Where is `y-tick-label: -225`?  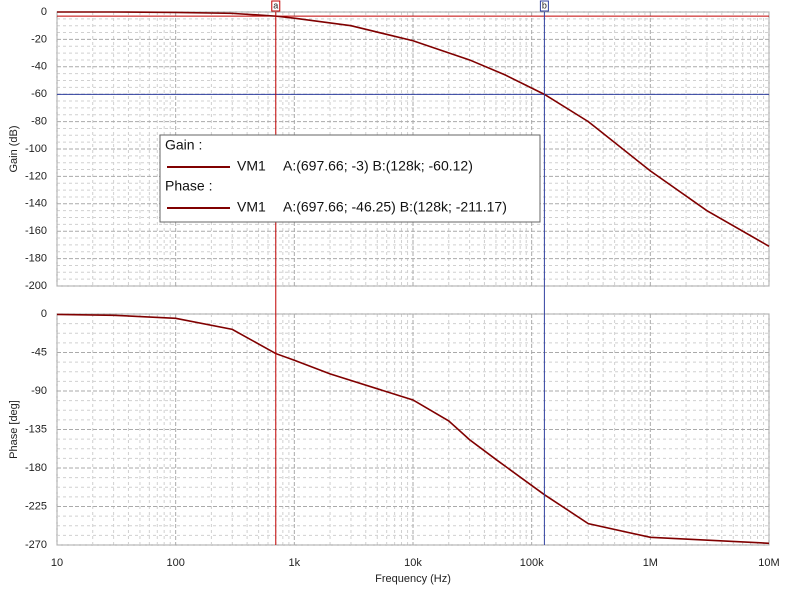
y-tick-label: -225 is located at coordinates (36, 506).